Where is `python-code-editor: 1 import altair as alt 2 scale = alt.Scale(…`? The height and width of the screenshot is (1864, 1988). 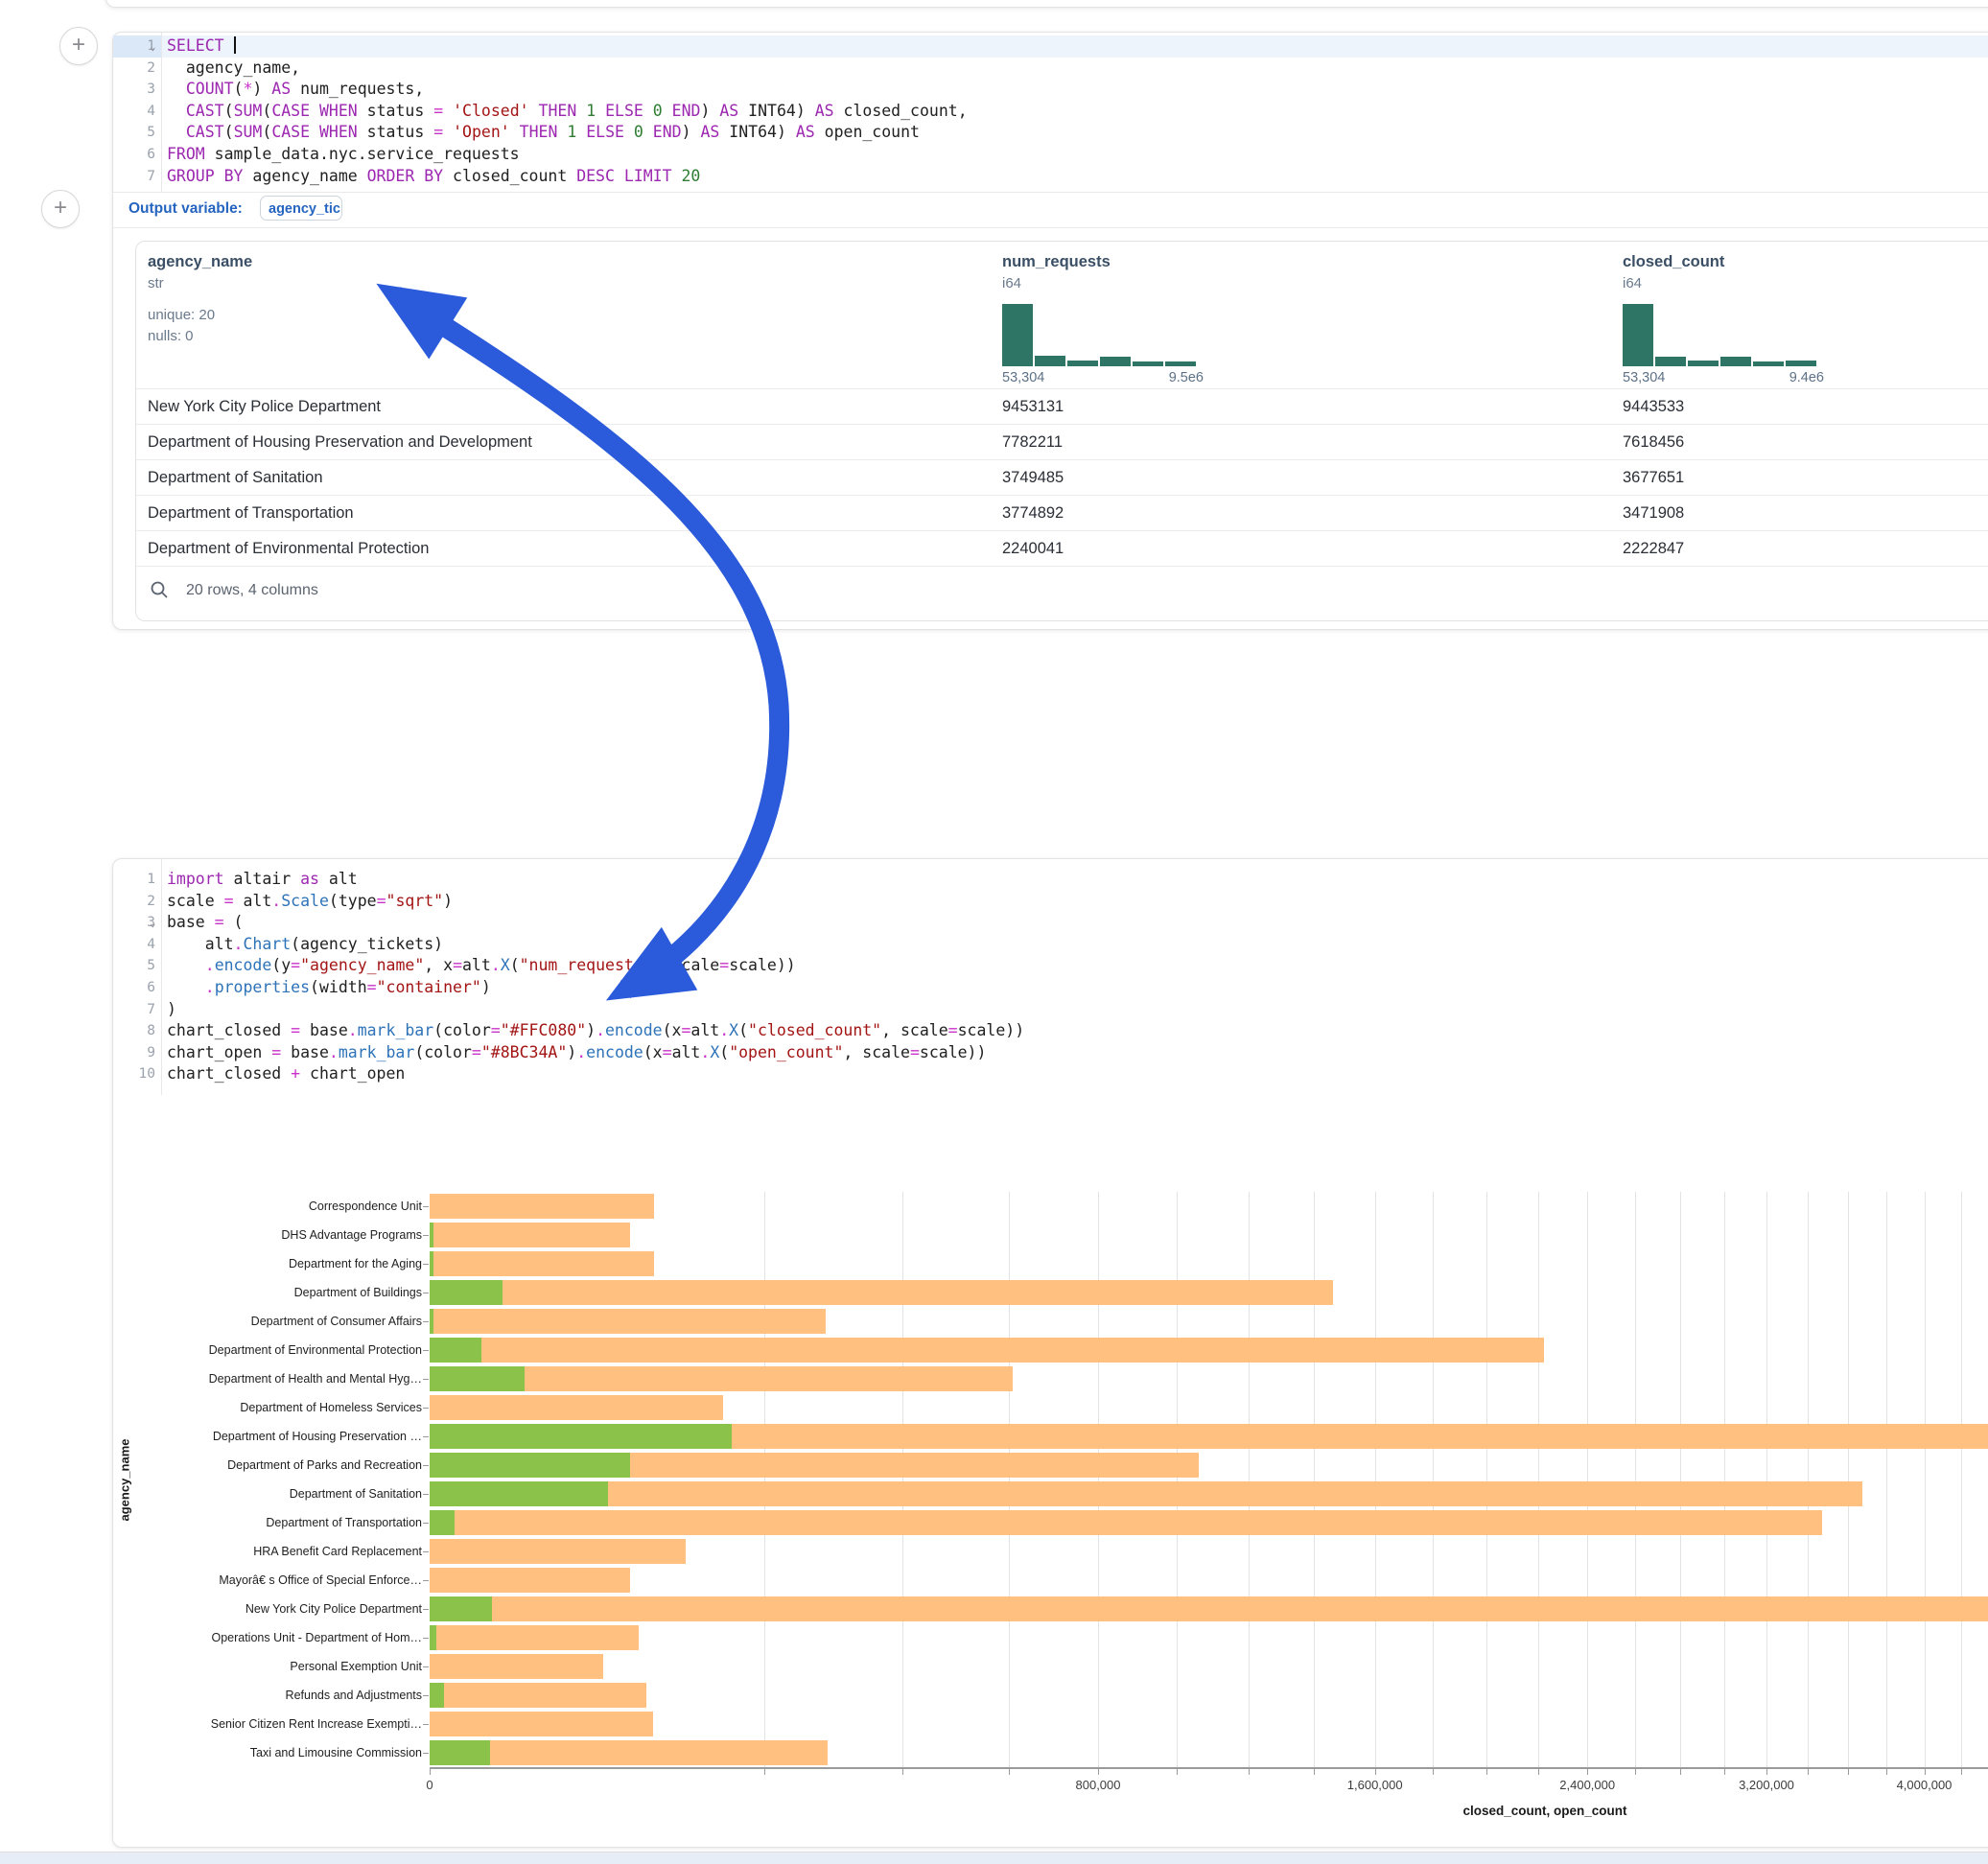 python-code-editor: 1 import altair as alt 2 scale = alt.Scale(… is located at coordinates (1050, 977).